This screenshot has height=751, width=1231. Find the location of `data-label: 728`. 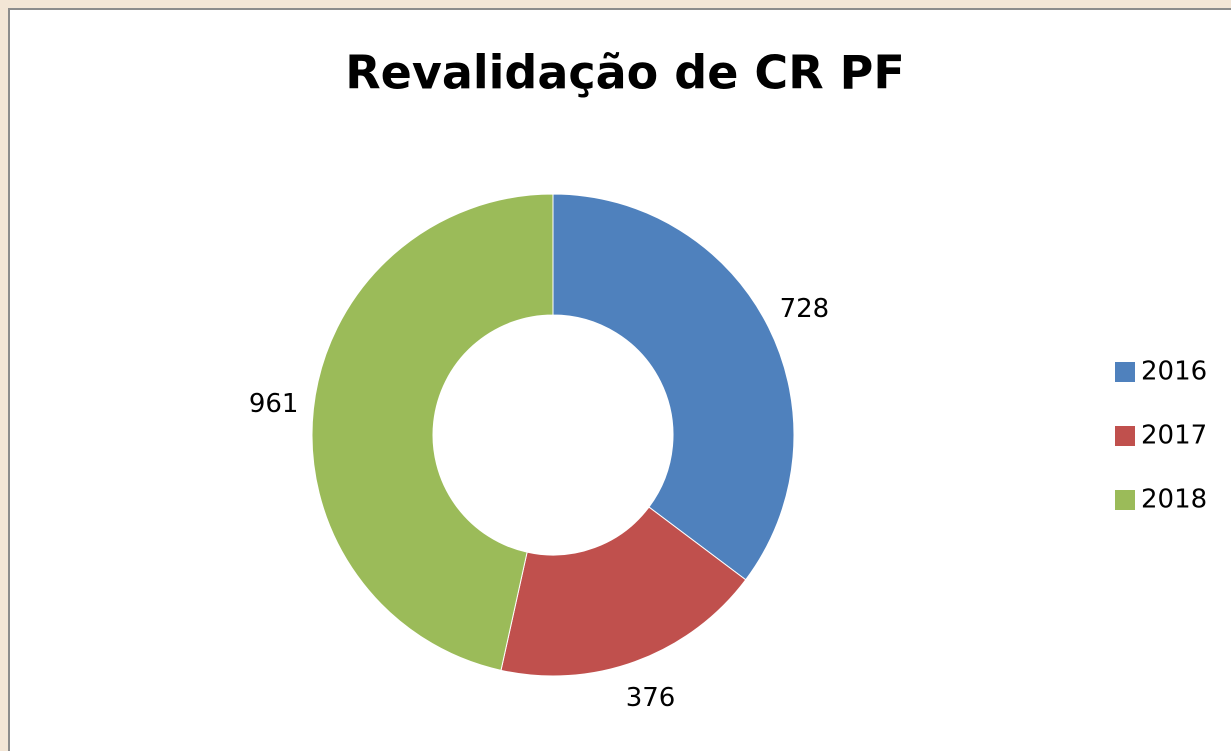

data-label: 728 is located at coordinates (805, 309).